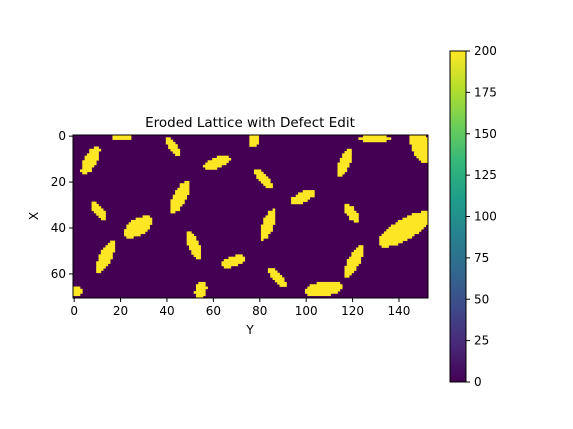 The height and width of the screenshot is (429, 573). What do you see at coordinates (240, 308) in the screenshot?
I see `x-axis: 0 20 40 60 80 100 120 140` at bounding box center [240, 308].